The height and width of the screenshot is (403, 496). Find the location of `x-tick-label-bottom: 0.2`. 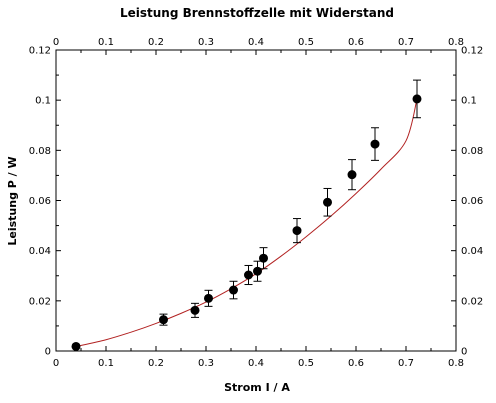

x-tick-label-bottom: 0.2 is located at coordinates (156, 363).